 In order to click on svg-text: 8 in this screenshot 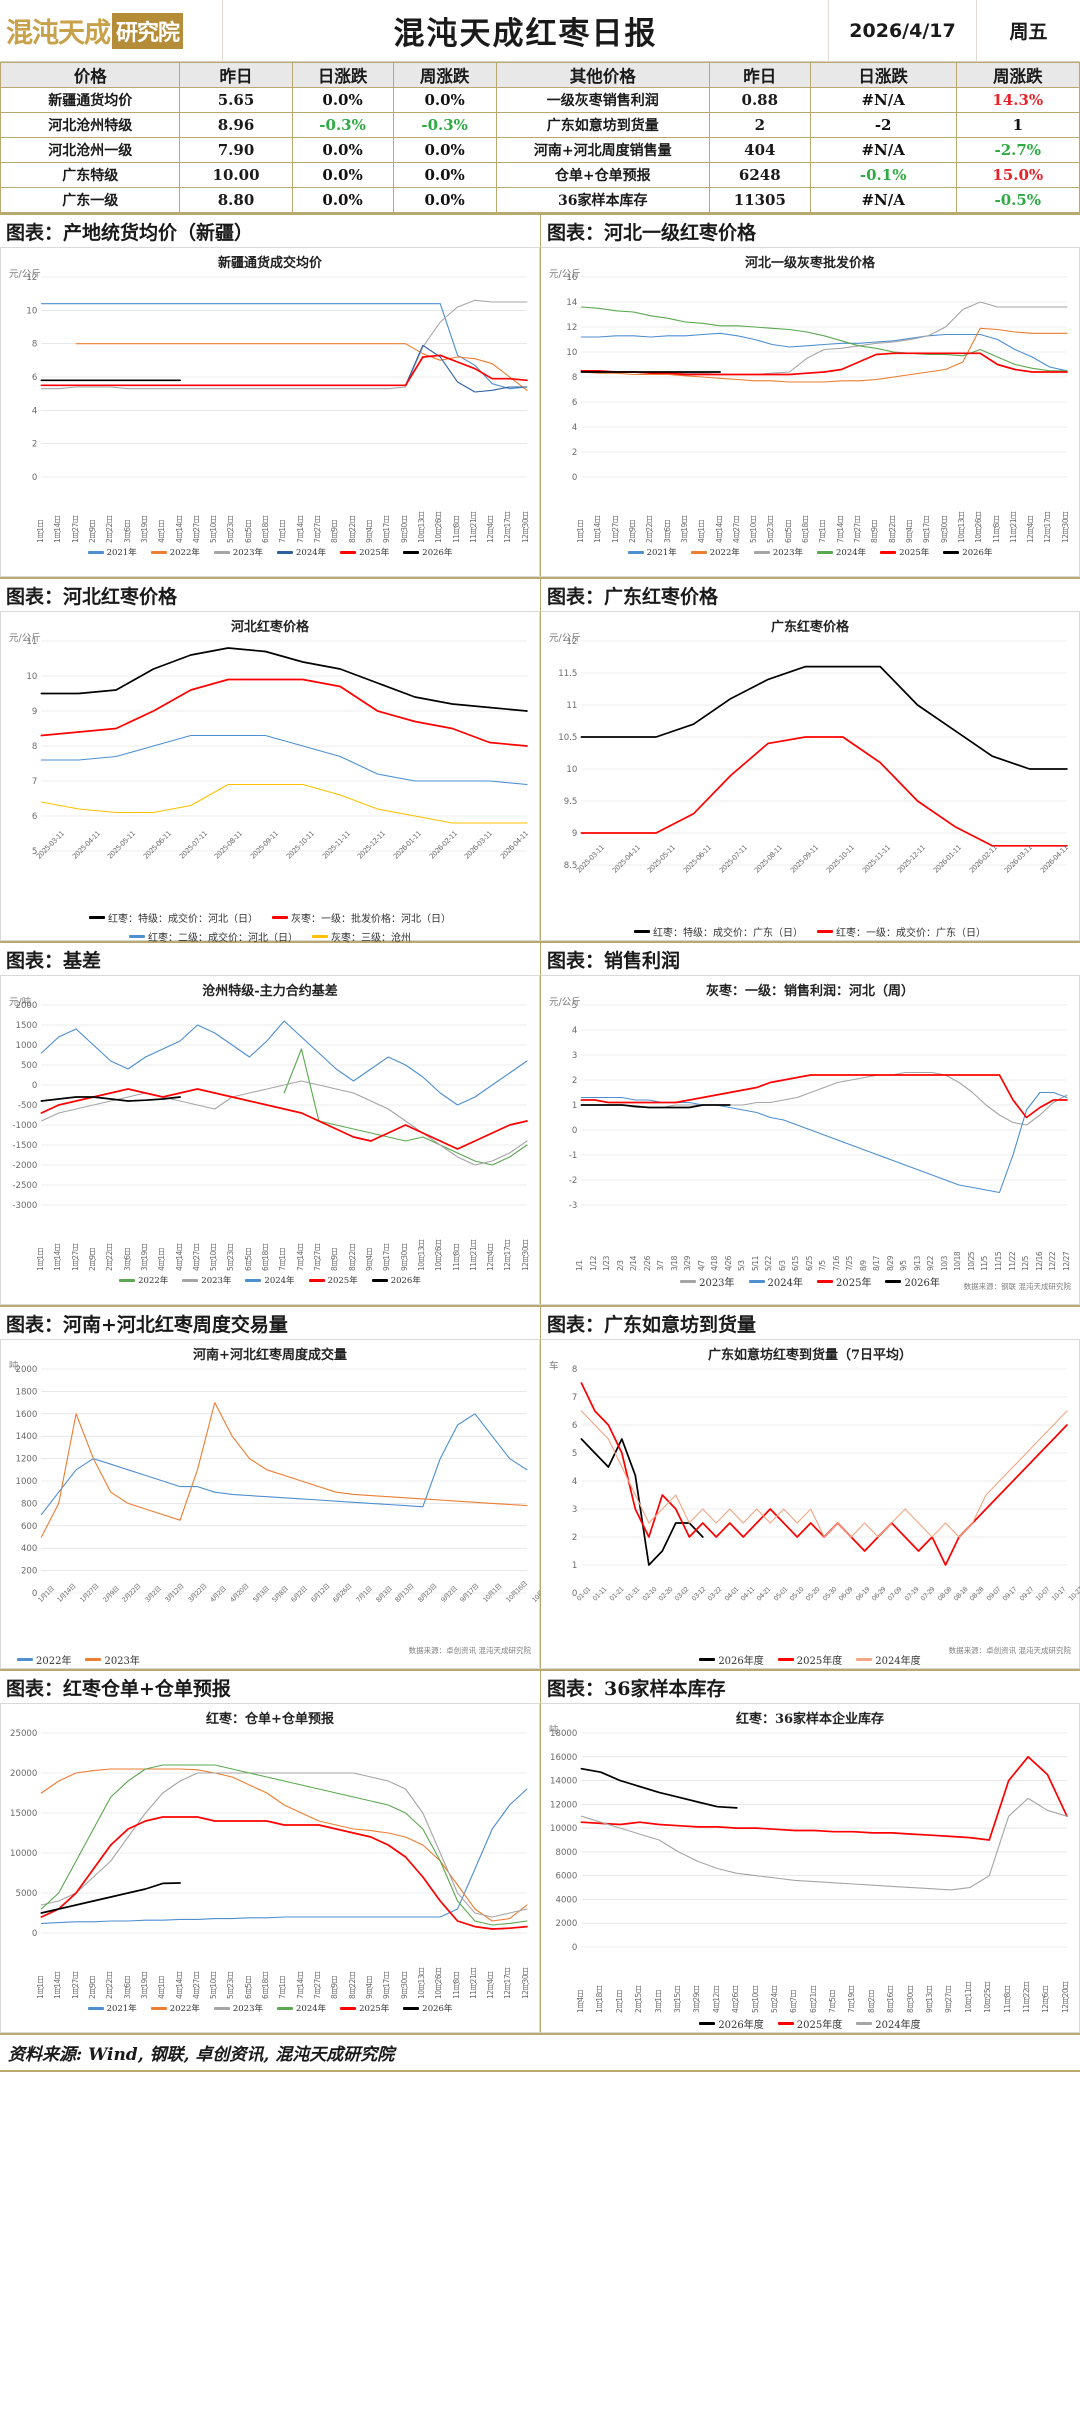, I will do `click(34, 747)`.